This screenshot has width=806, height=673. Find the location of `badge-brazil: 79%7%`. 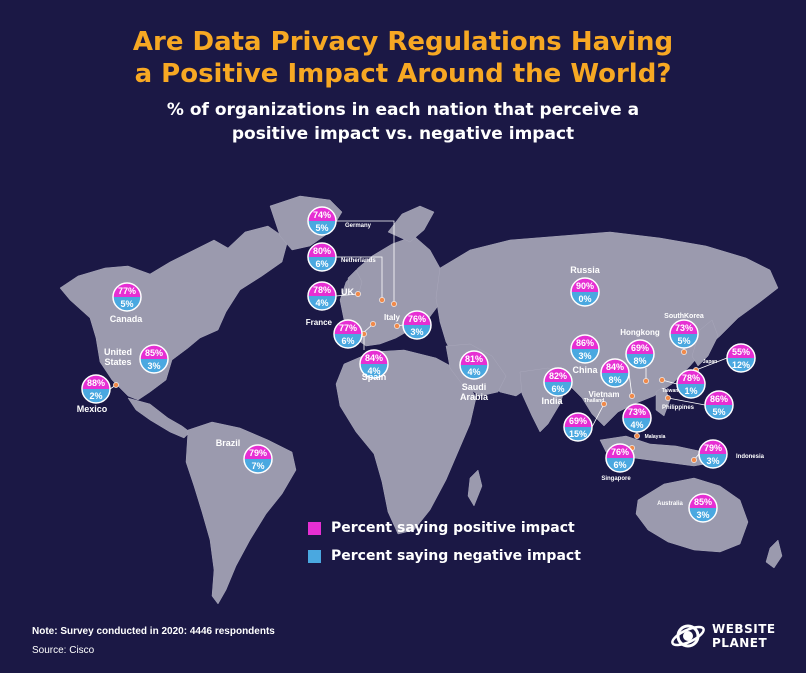

badge-brazil: 79%7% is located at coordinates (258, 459).